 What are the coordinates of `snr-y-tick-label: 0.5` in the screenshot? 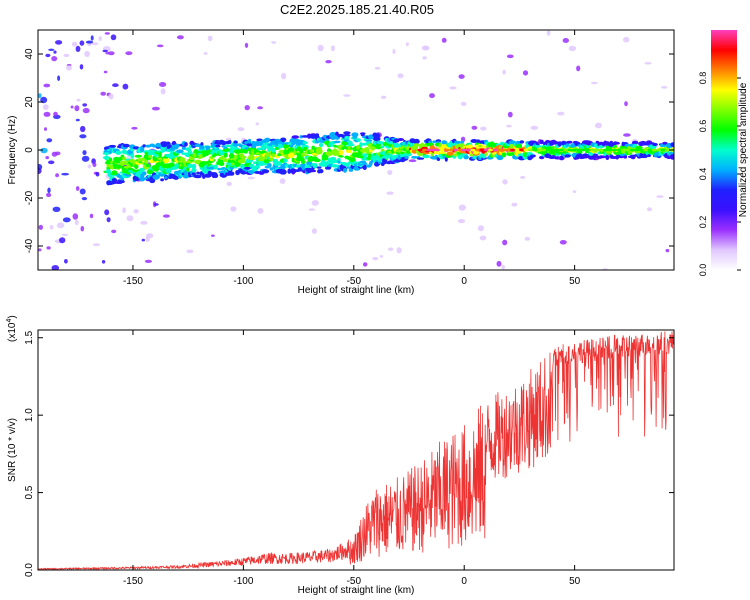 It's located at (29, 492).